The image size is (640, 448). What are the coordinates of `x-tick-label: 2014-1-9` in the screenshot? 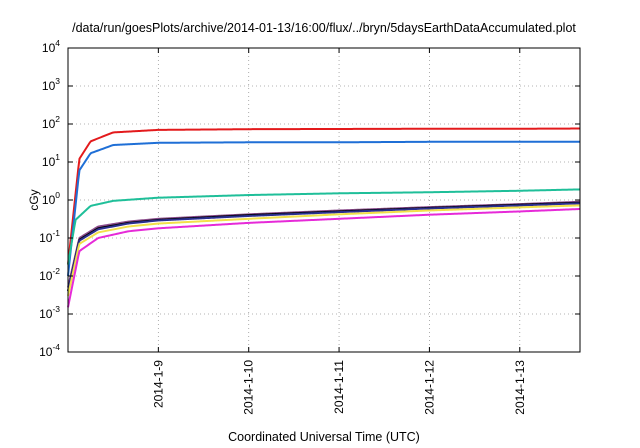 It's located at (158, 384).